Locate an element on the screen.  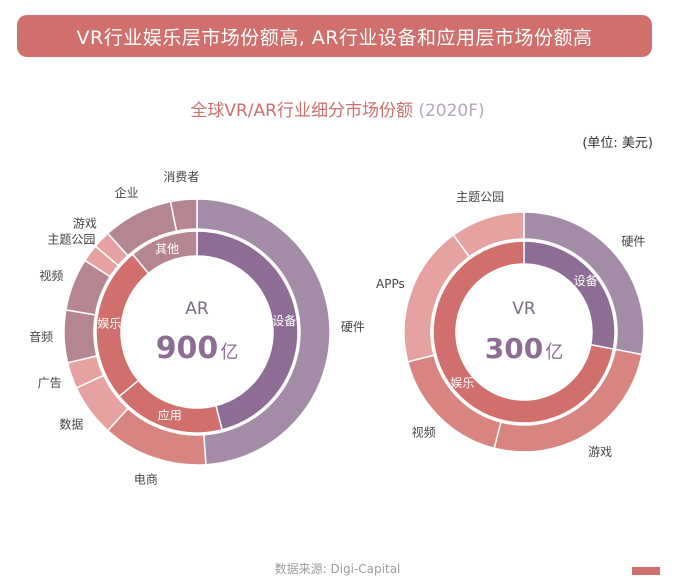
banner-title: VR行业娱乐层市场份额高, AR行业设备和应用层市场份额高 is located at coordinates (334, 37).